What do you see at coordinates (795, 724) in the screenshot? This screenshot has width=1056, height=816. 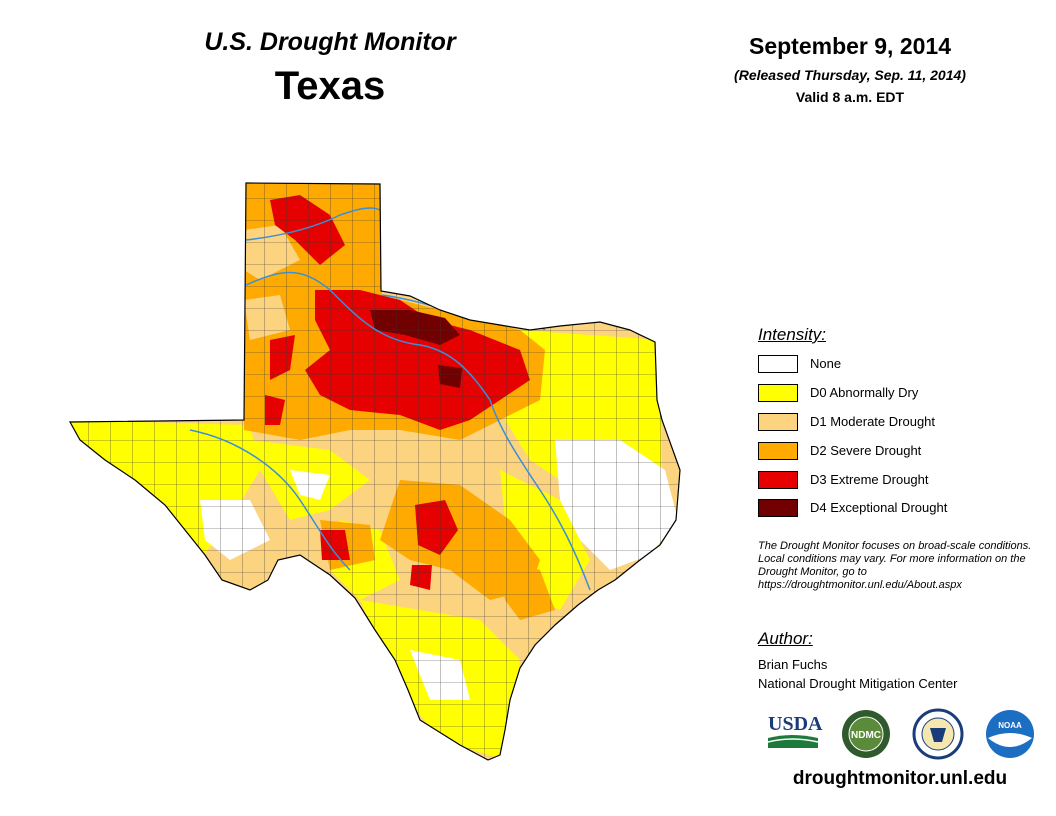 I see `usda-logo-text: USDA` at bounding box center [795, 724].